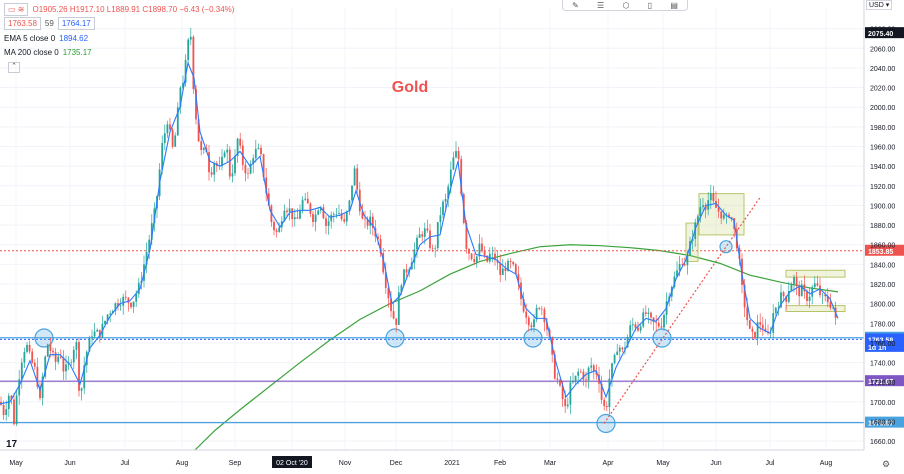 The width and height of the screenshot is (904, 474). Describe the element at coordinates (48, 52) in the screenshot. I see `ma-legend: MA 200 close 0 1735.17` at that location.